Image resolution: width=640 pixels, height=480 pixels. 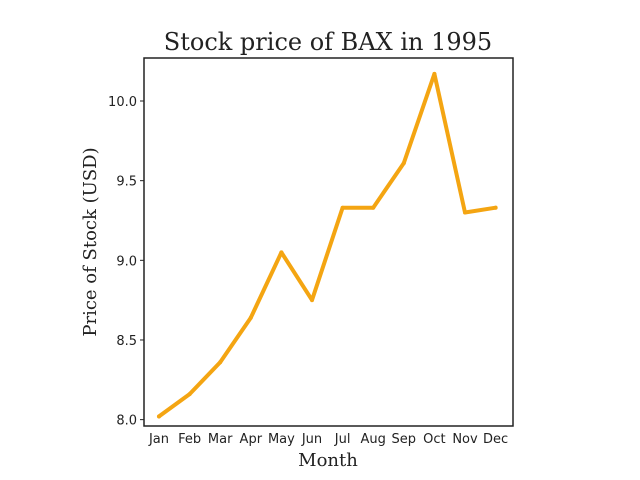 I want to click on x-tick-label: Dec, so click(x=495, y=439).